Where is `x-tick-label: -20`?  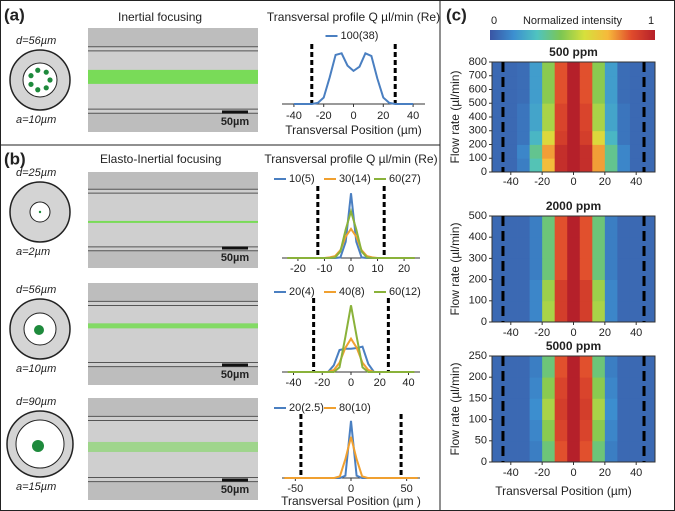 x-tick-label: -20 is located at coordinates (298, 269).